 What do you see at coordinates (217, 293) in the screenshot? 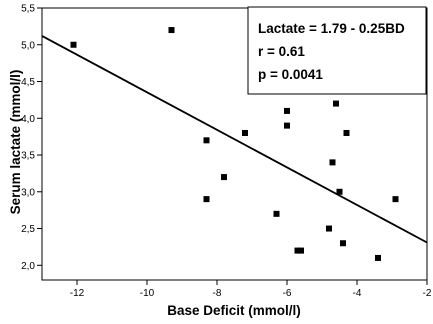
I see `x-tick-label: -8` at bounding box center [217, 293].